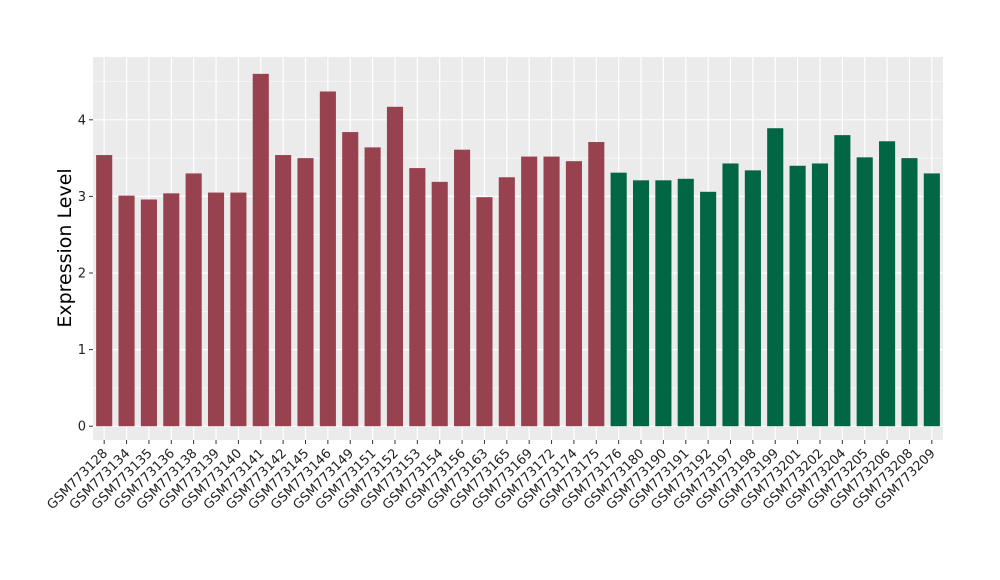 This screenshot has height=580, width=1000. Describe the element at coordinates (484, 312) in the screenshot. I see `bar-GSM773163` at that location.